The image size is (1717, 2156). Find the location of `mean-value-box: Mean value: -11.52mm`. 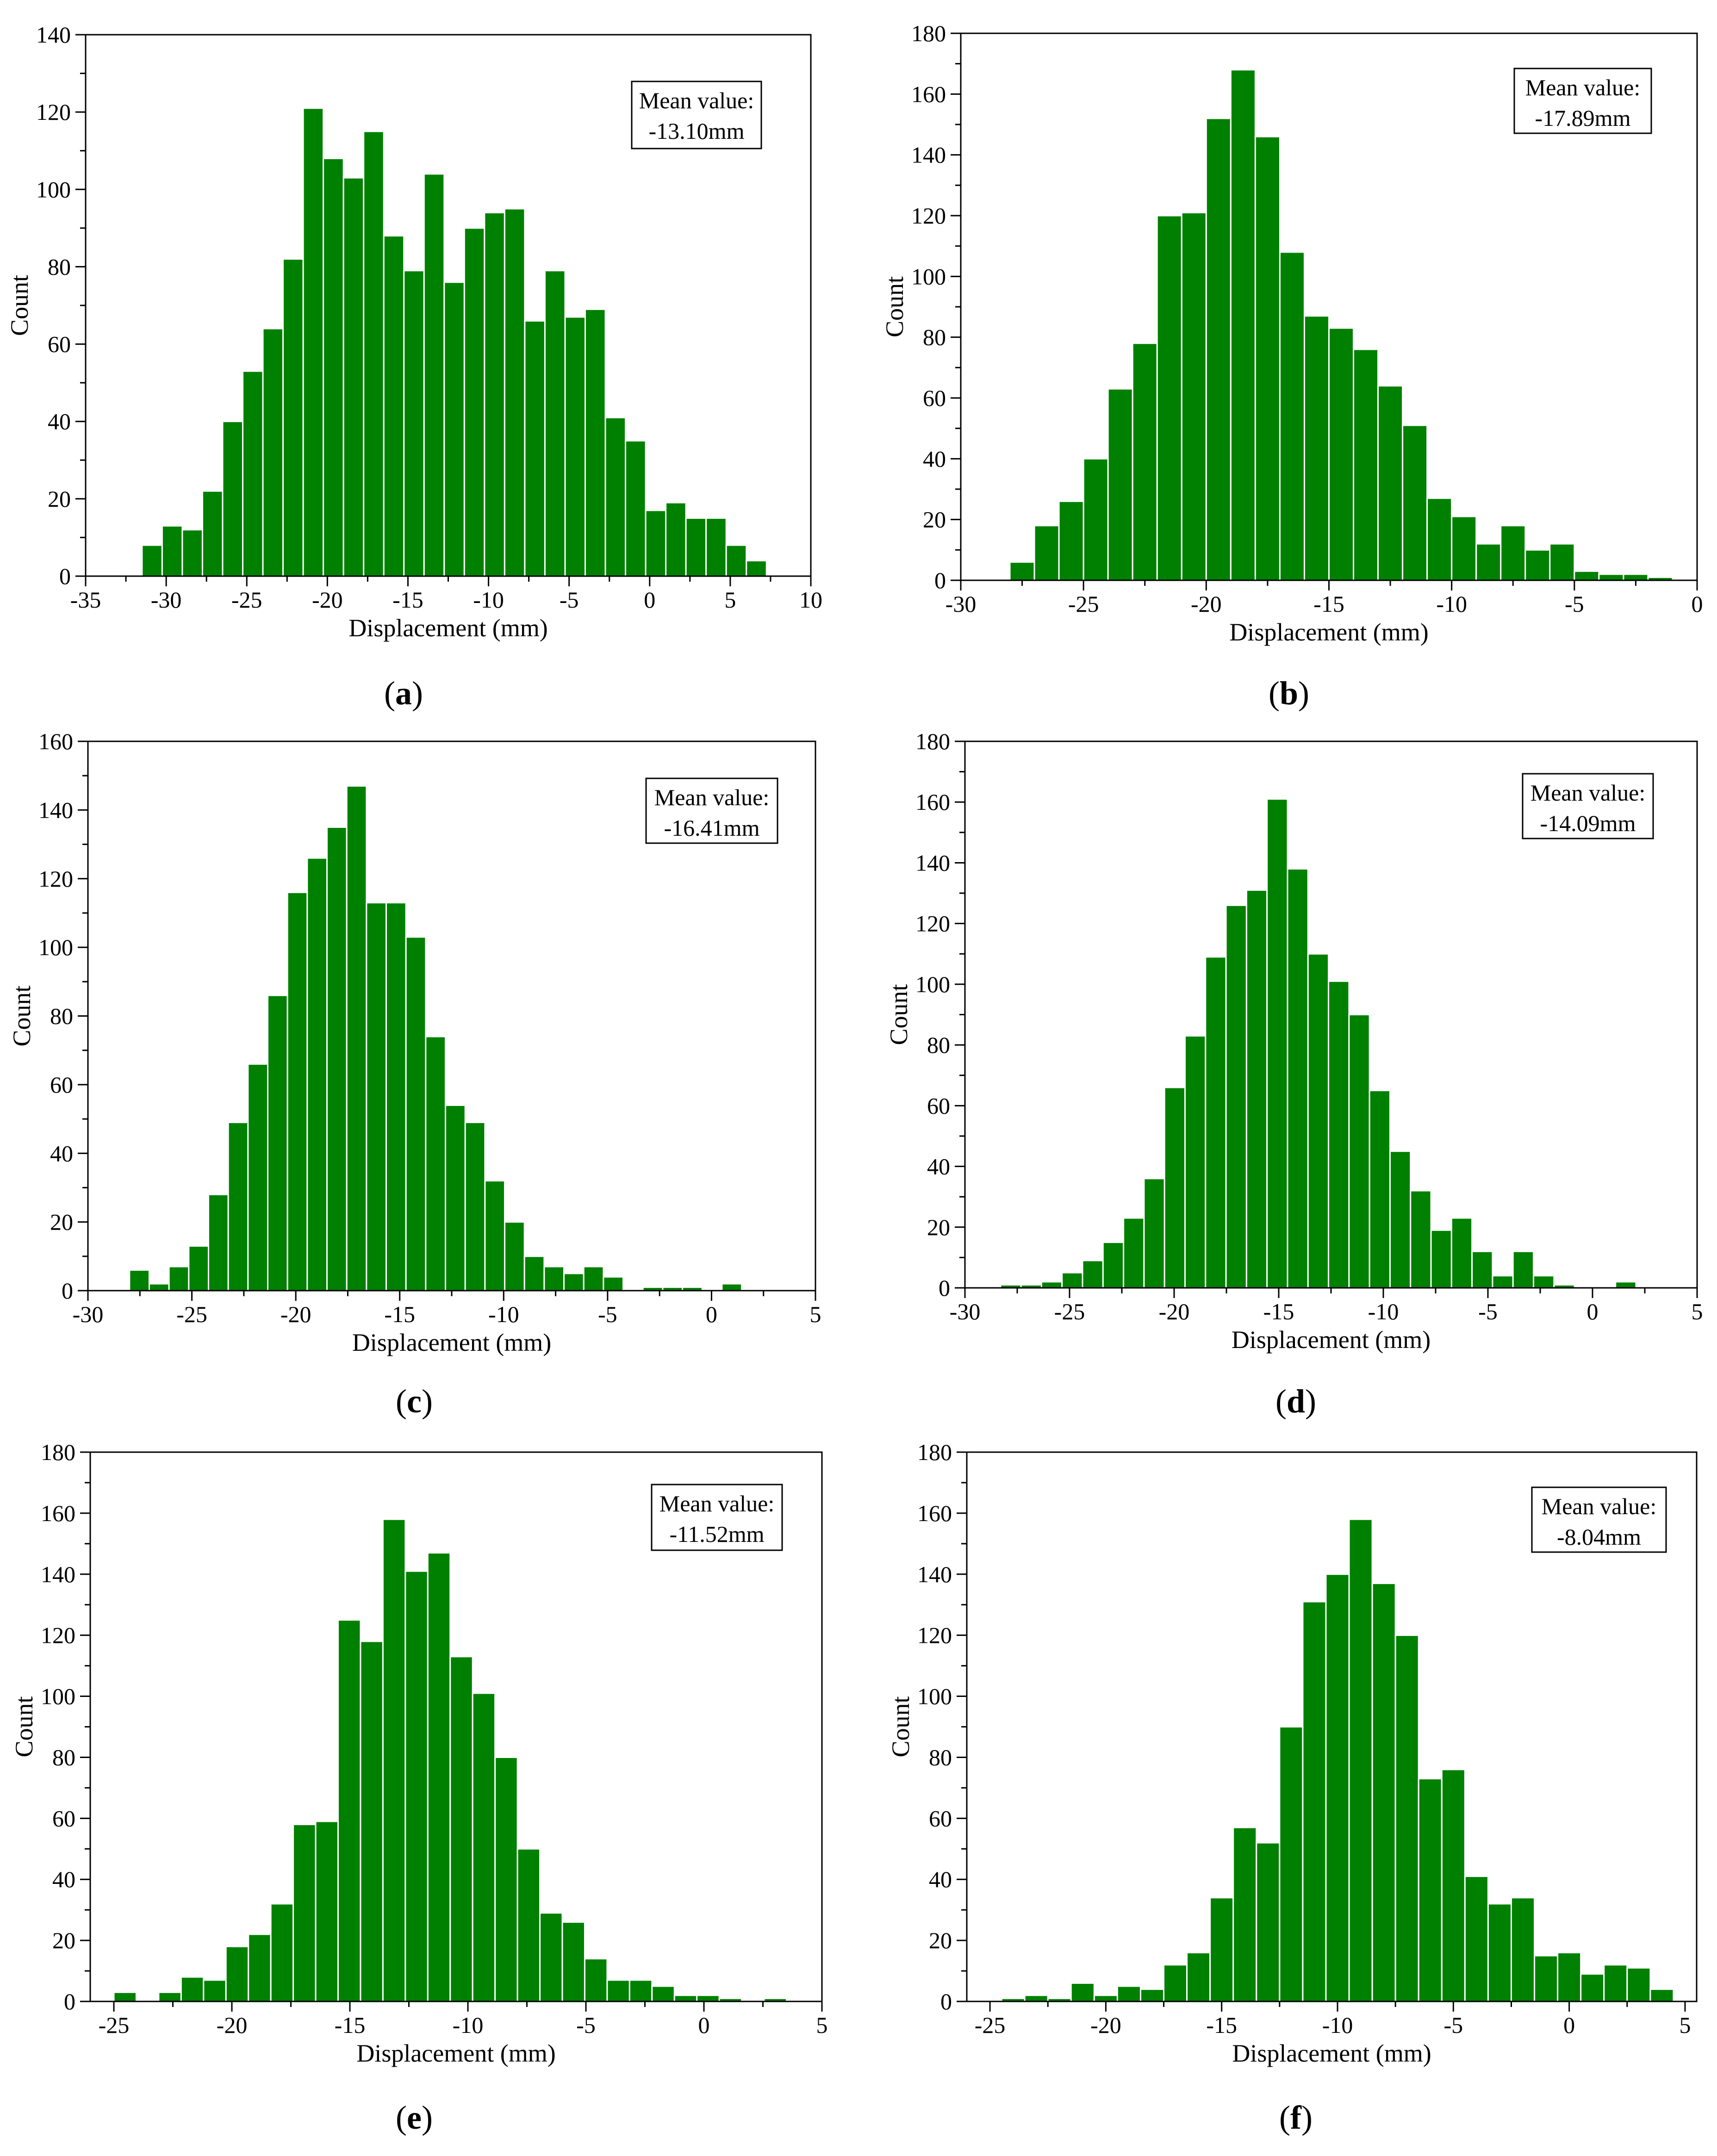

mean-value-box: Mean value: -11.52mm is located at coordinates (717, 1517).